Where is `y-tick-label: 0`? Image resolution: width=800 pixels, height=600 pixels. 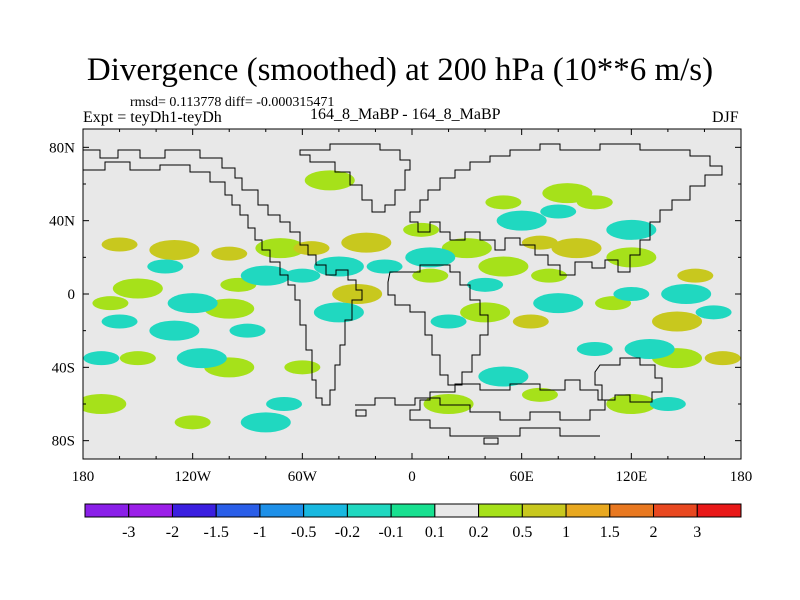 y-tick-label: 0 is located at coordinates (72, 295).